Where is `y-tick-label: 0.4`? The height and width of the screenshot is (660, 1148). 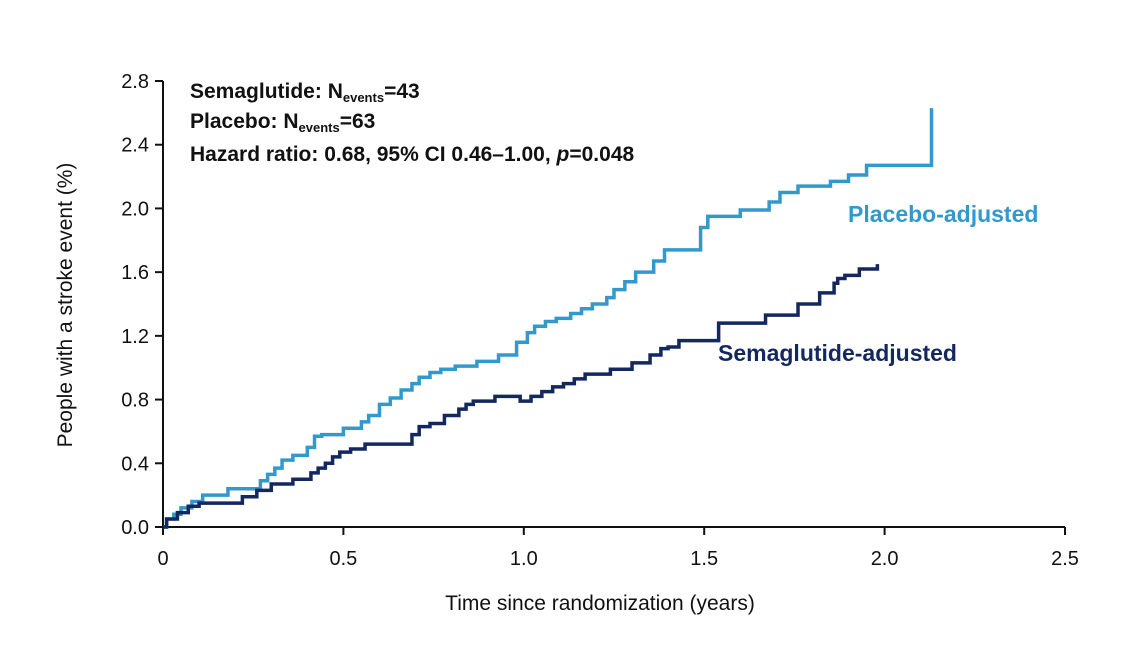
y-tick-label: 0.4 is located at coordinates (135, 464).